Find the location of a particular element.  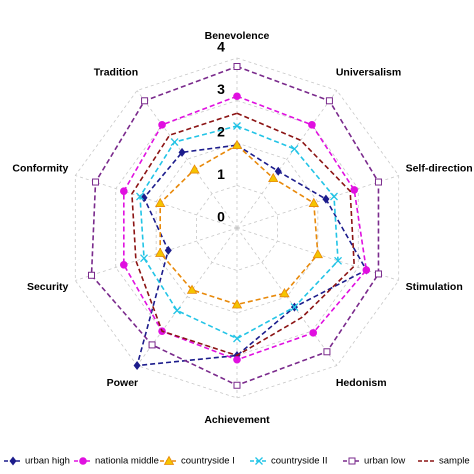

legend-item: countryside I is located at coordinates (197, 461).